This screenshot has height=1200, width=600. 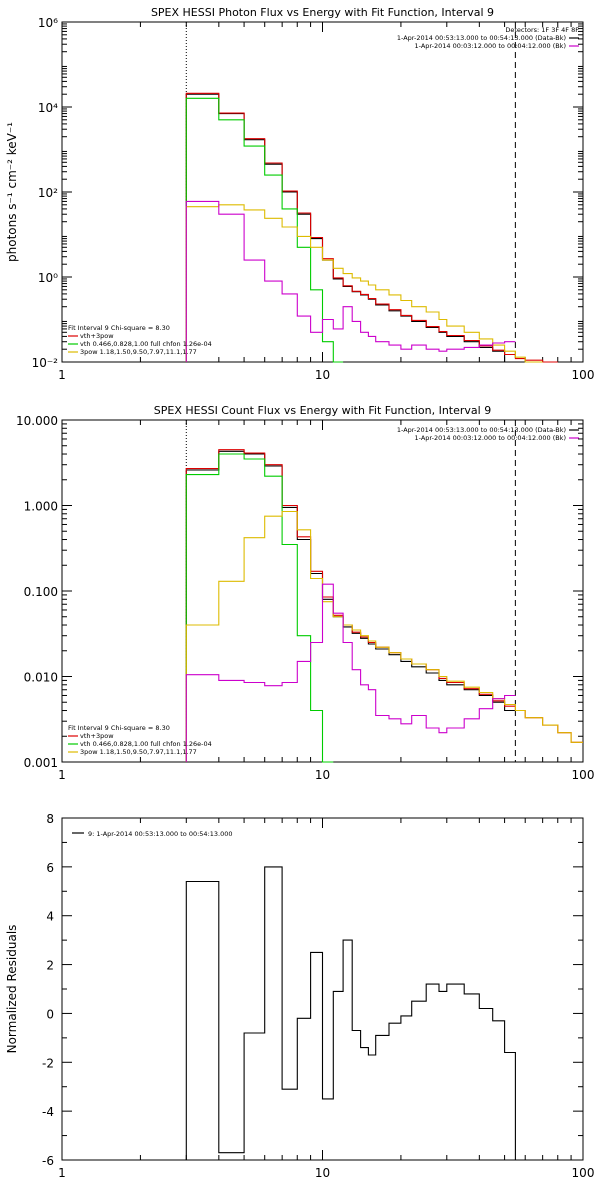 What do you see at coordinates (50, 966) in the screenshot?
I see `y-tick-label: 2` at bounding box center [50, 966].